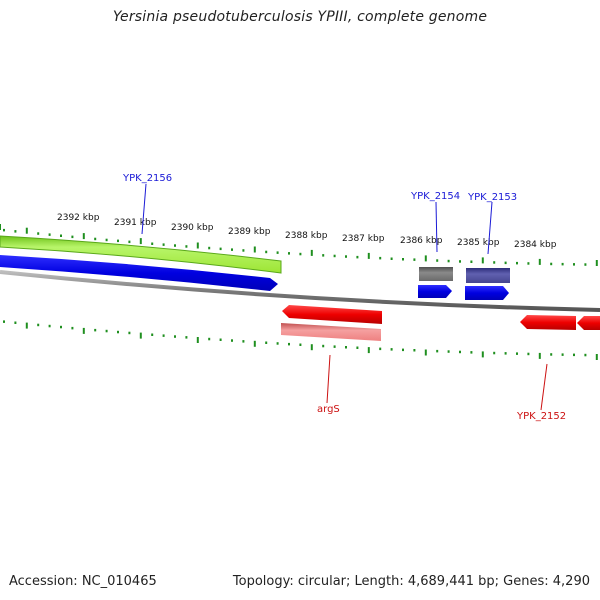 The height and width of the screenshot is (600, 600). What do you see at coordinates (588, 323) in the screenshot?
I see `cds-right-edge` at bounding box center [588, 323].